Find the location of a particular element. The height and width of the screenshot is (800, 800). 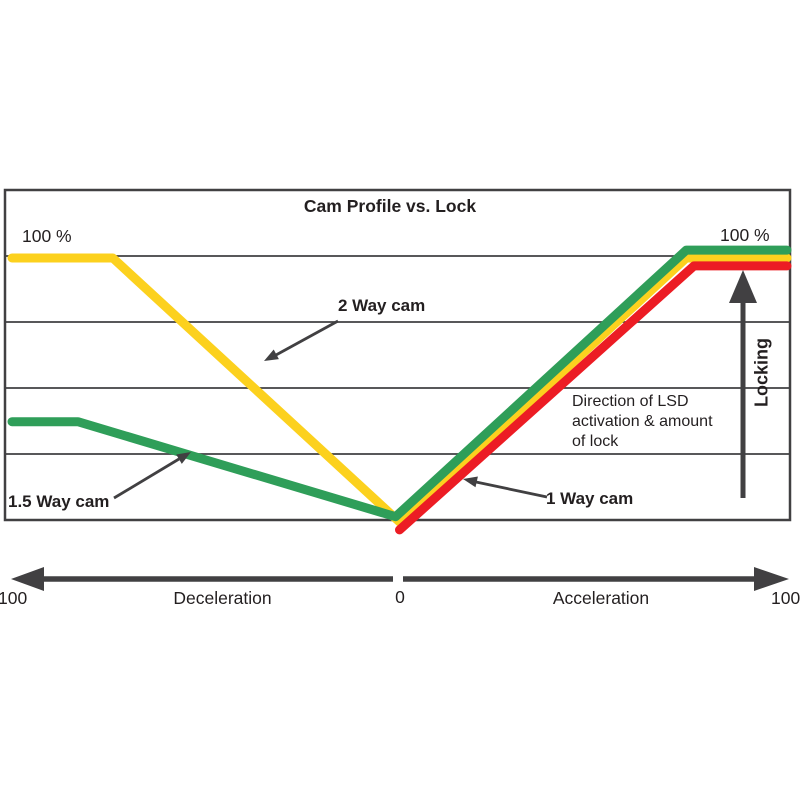

chart-title: Cam Profile vs. Lock is located at coordinates (390, 206).